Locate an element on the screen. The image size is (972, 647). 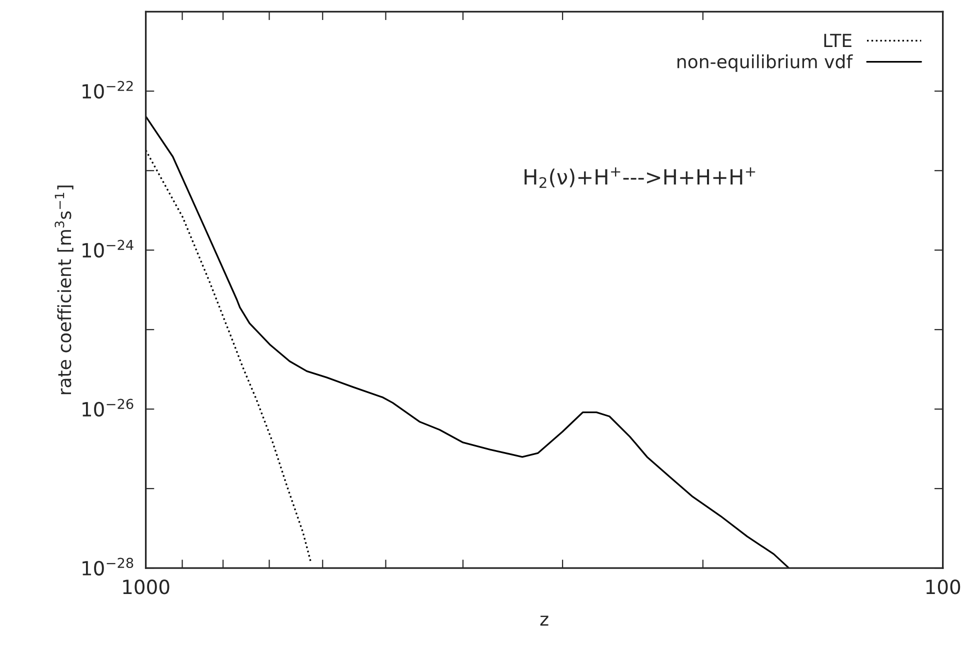
legend-label: LTE is located at coordinates (838, 41).